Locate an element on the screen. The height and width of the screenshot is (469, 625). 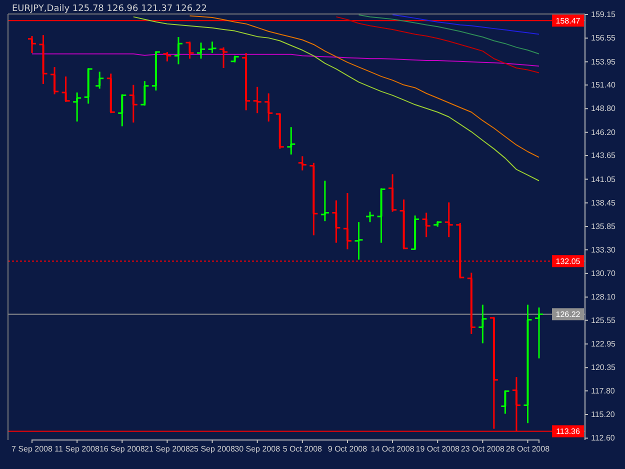
y-tick-label: 148.80 is located at coordinates (603, 109).